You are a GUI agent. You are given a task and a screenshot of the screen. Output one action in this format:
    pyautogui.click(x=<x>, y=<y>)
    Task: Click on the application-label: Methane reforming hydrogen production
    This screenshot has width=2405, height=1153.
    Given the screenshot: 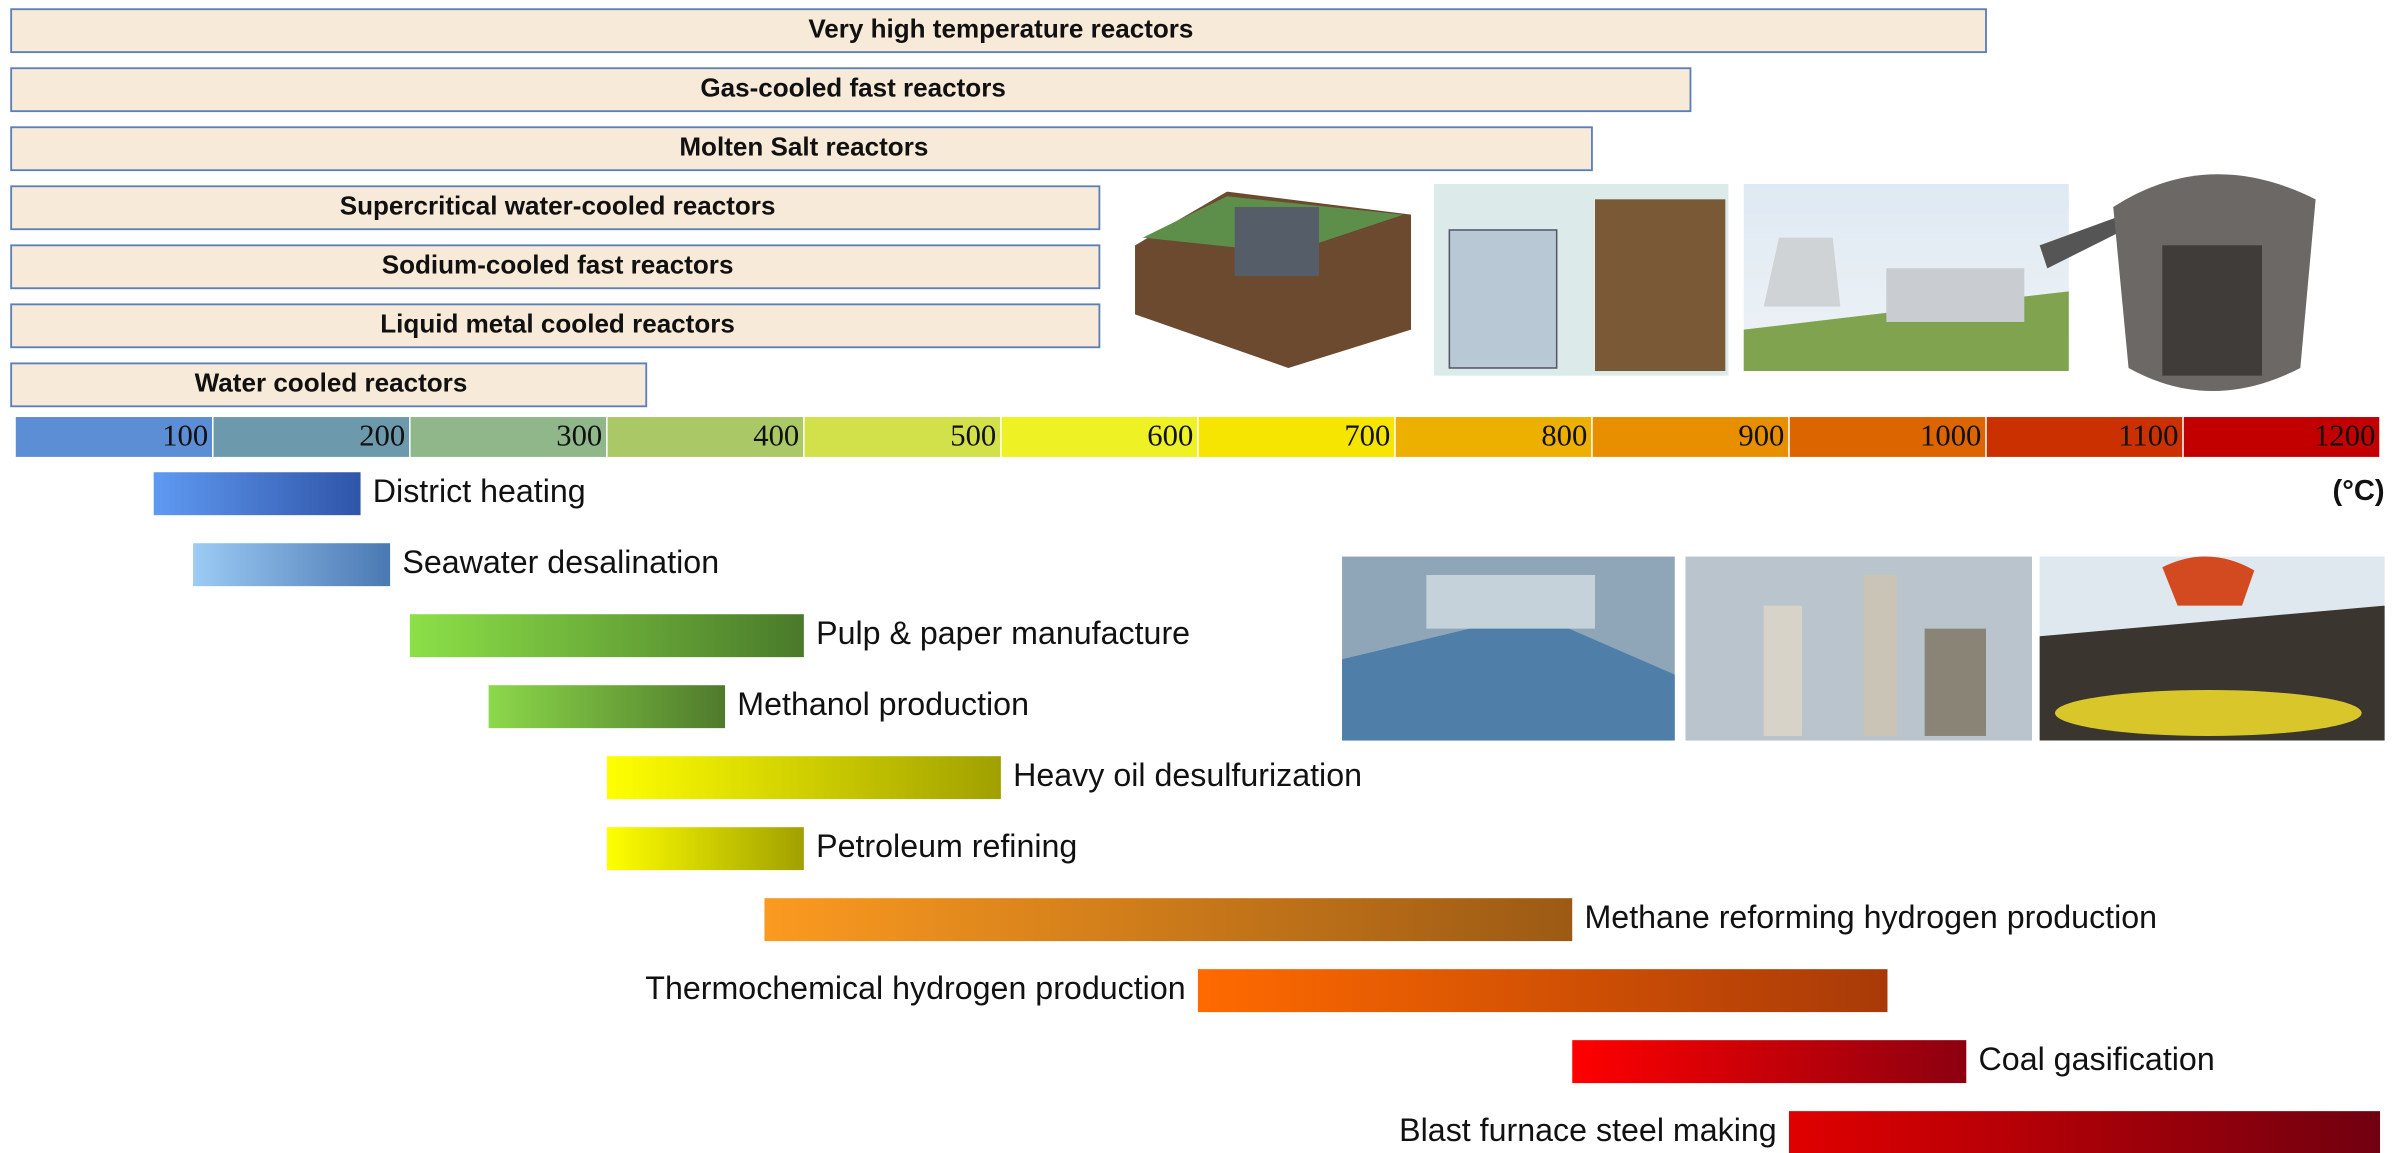 What is the action you would take?
    pyautogui.click(x=1871, y=917)
    